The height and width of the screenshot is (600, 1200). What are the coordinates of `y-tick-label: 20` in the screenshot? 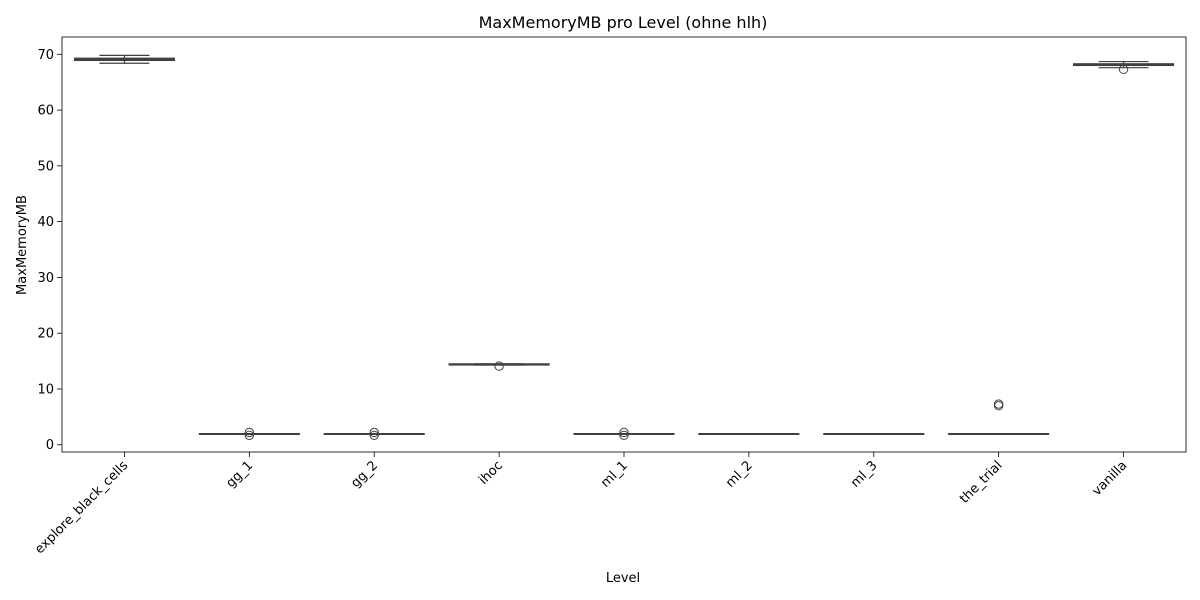 It's located at (45, 334).